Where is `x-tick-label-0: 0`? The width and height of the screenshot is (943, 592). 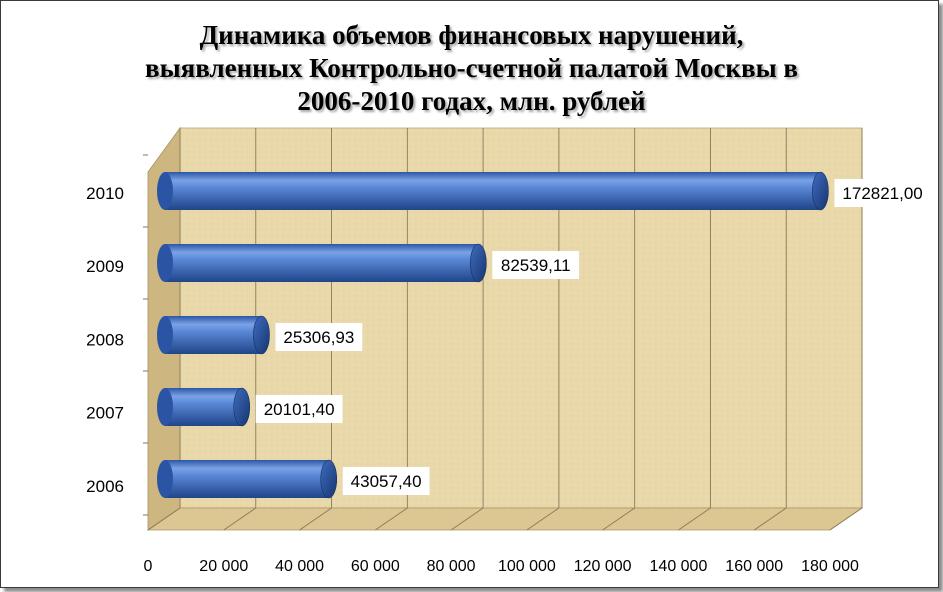 x-tick-label-0: 0 is located at coordinates (148, 566).